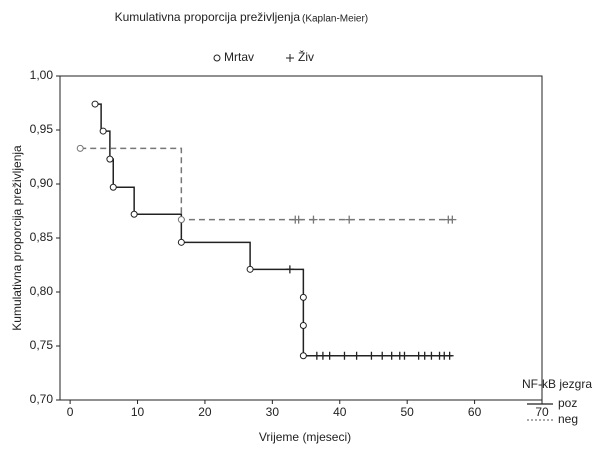 Image resolution: width=600 pixels, height=452 pixels. I want to click on chart-subtitle: (Kaplan-Meier), so click(335, 19).